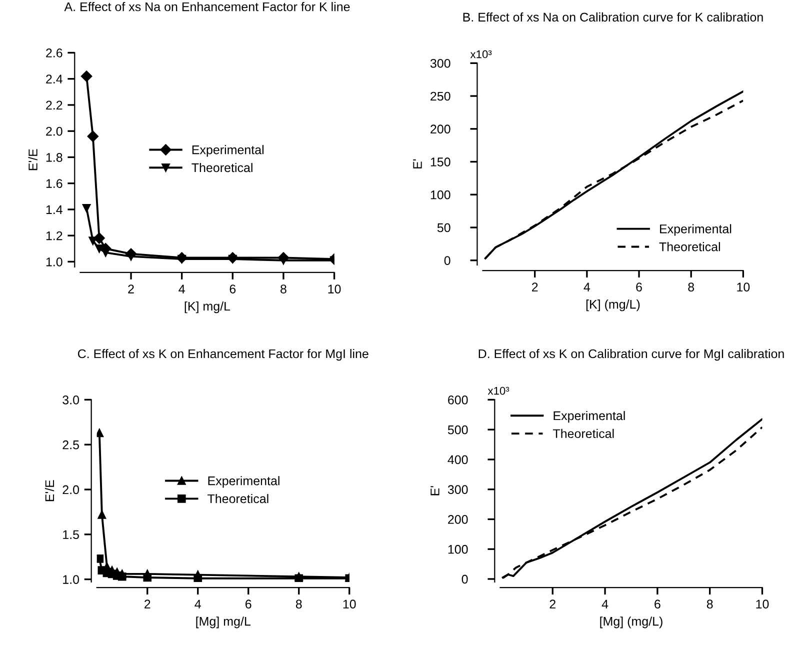 This screenshot has width=794, height=651. Describe the element at coordinates (54, 235) in the screenshot. I see `y-tick-label: 1.2` at that location.